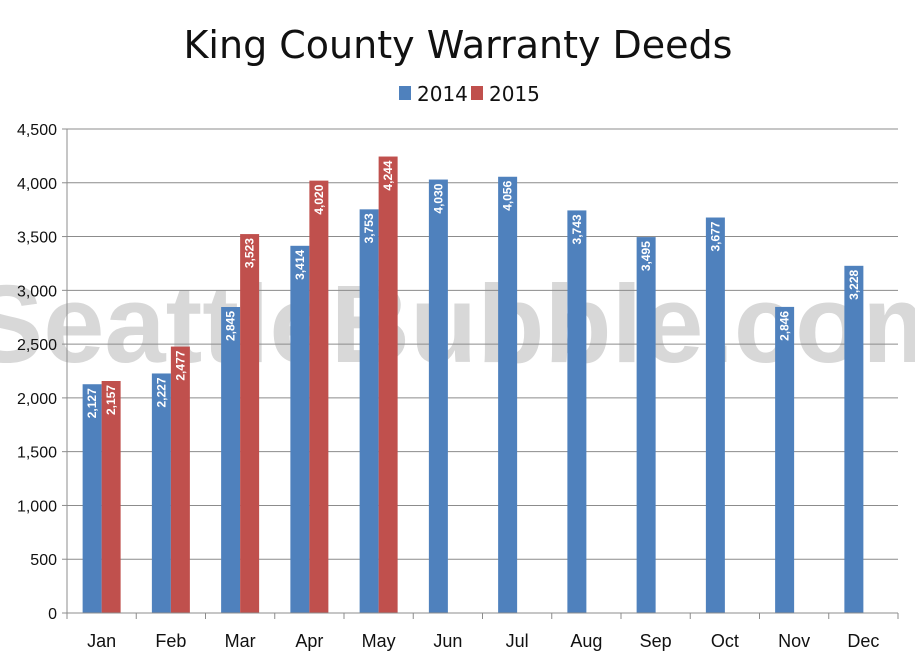 The height and width of the screenshot is (666, 915). What do you see at coordinates (854, 284) in the screenshot?
I see `data-label: 3,228` at bounding box center [854, 284].